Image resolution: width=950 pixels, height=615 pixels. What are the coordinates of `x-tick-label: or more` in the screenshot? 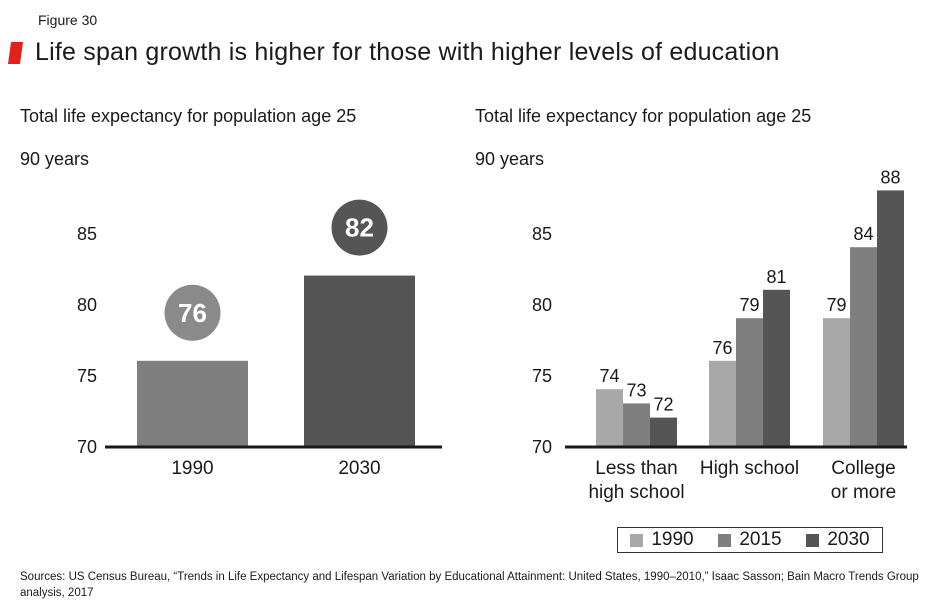 It's located at (863, 492).